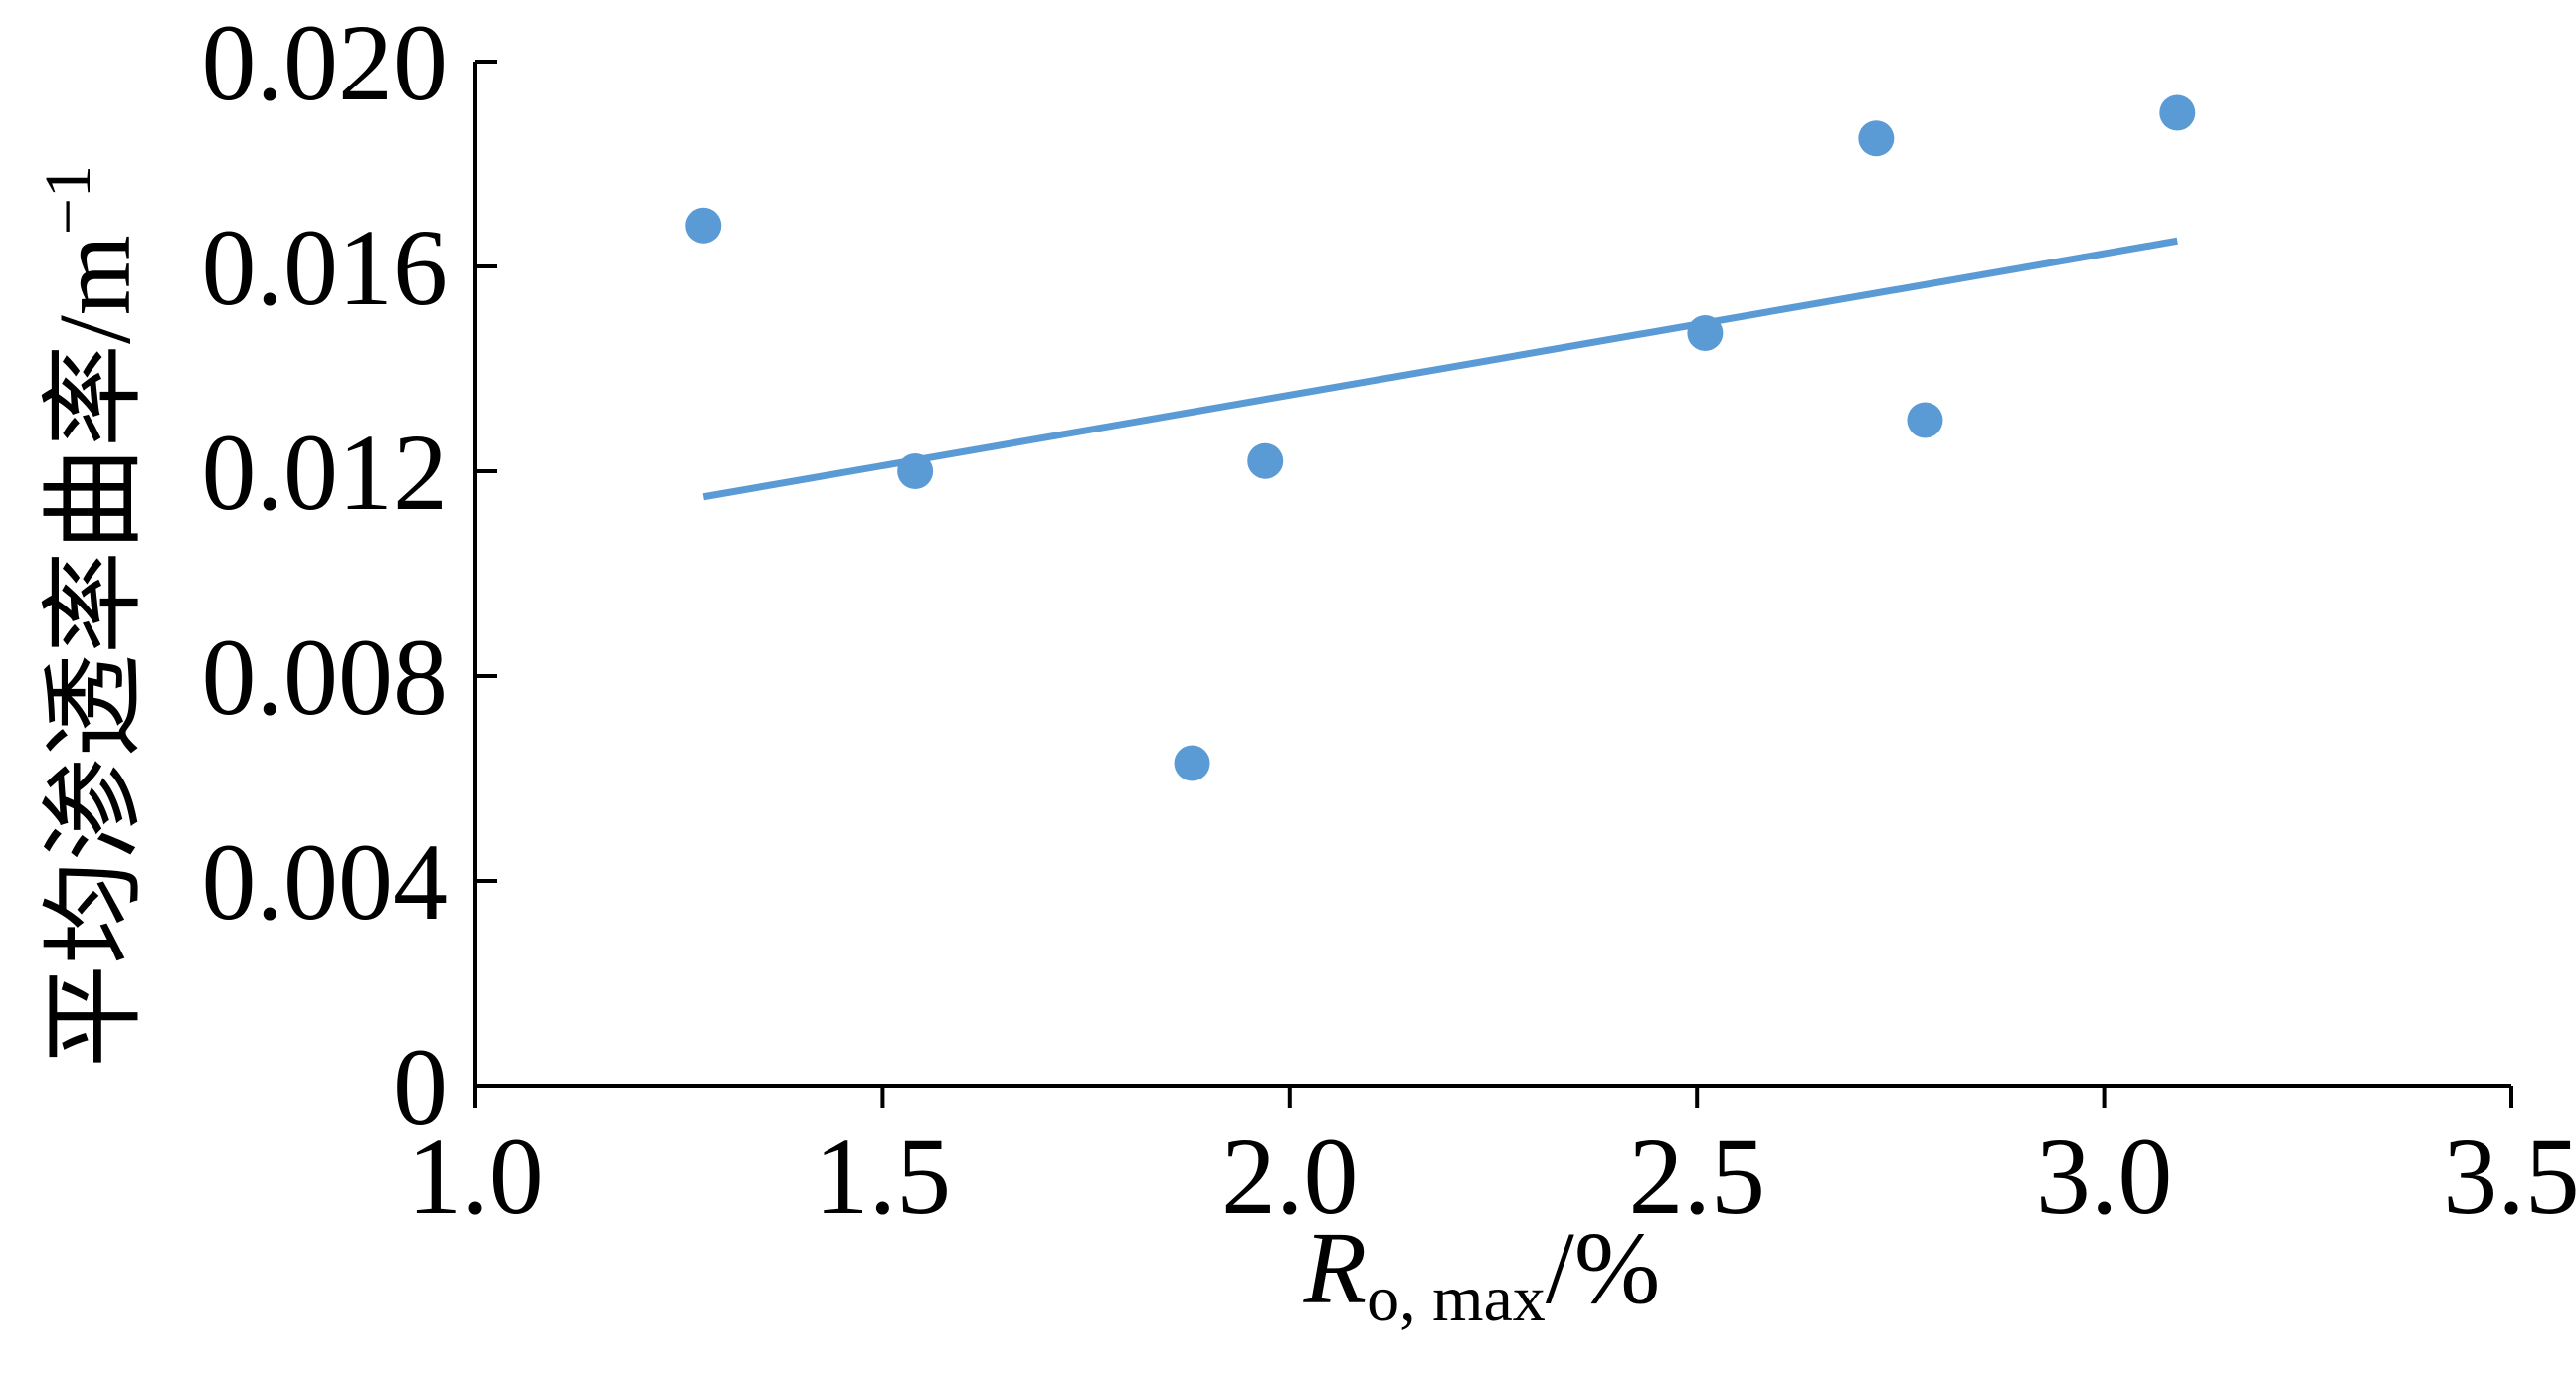 The width and height of the screenshot is (2576, 1384). Describe the element at coordinates (420, 1086) in the screenshot. I see `y-tick-label: 0` at that location.